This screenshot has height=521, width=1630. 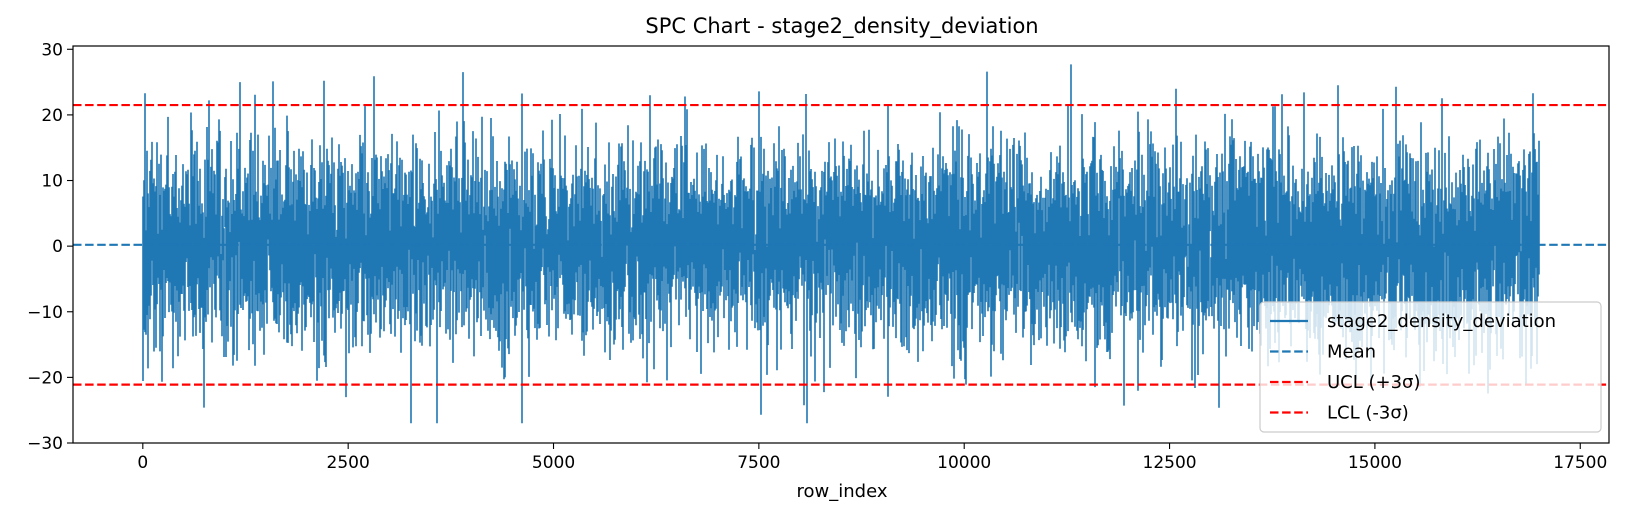 I want to click on legend-label: stage2_density_deviation, so click(x=1441, y=321).